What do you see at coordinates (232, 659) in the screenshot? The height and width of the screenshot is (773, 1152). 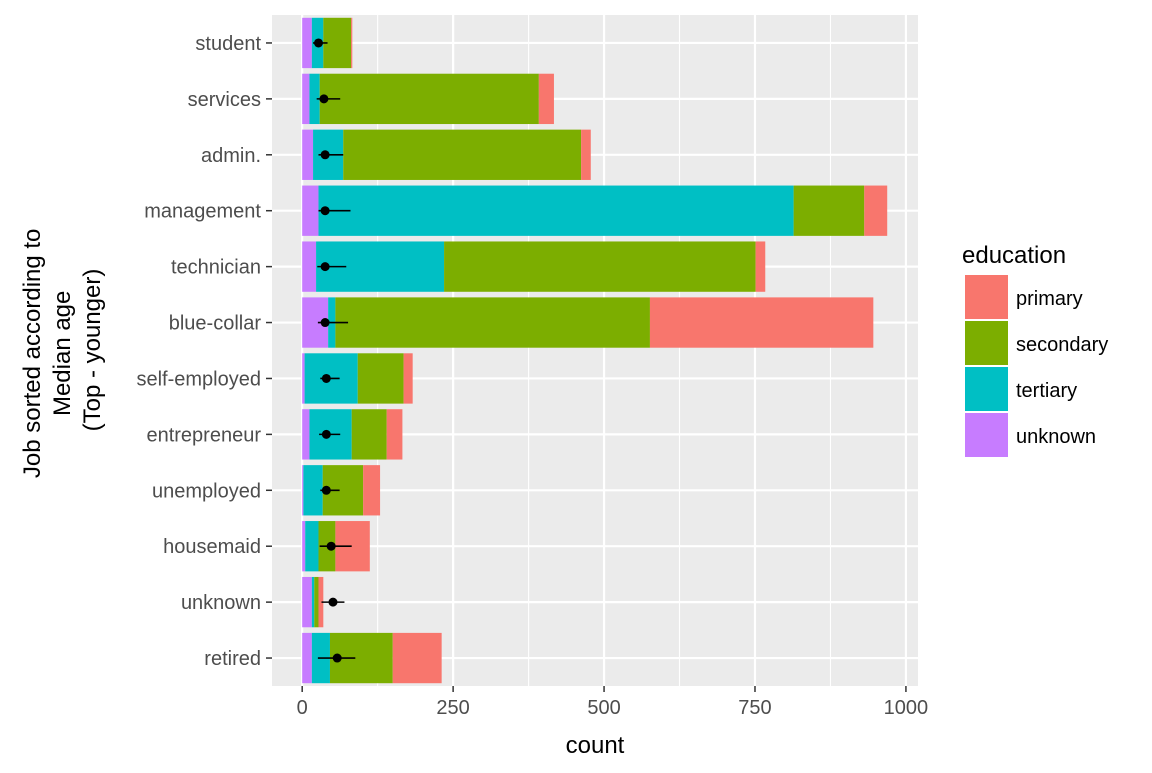 I see `y-tick-label-retired: retired` at bounding box center [232, 659].